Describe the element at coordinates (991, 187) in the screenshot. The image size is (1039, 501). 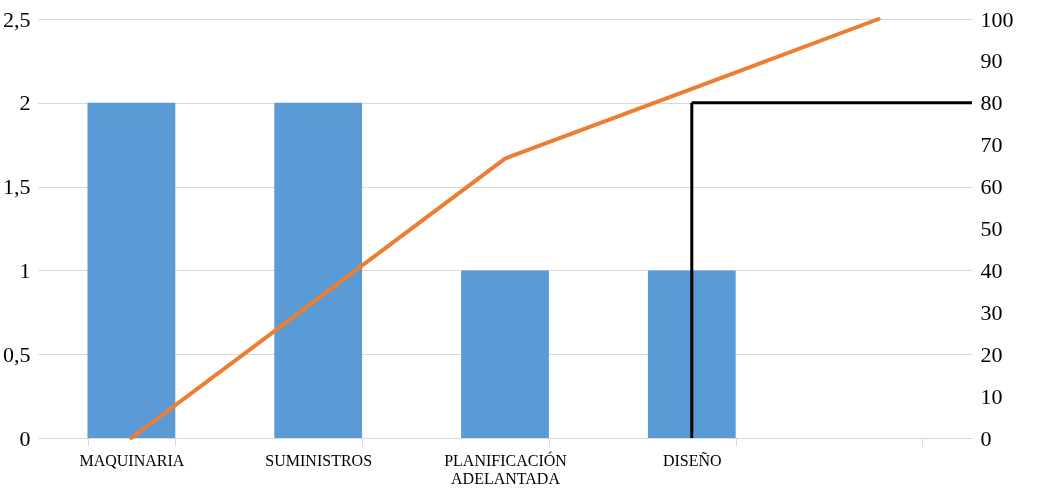
I see `y2-tick-label: 60` at that location.